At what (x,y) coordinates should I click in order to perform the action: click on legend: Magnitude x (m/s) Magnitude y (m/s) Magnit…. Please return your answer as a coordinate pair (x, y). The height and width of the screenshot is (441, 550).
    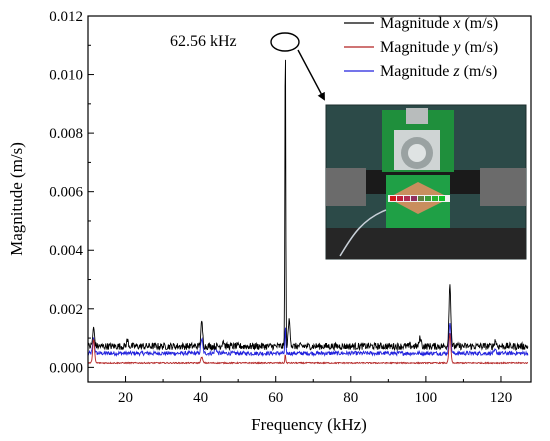
    Looking at the image, I should click on (421, 47).